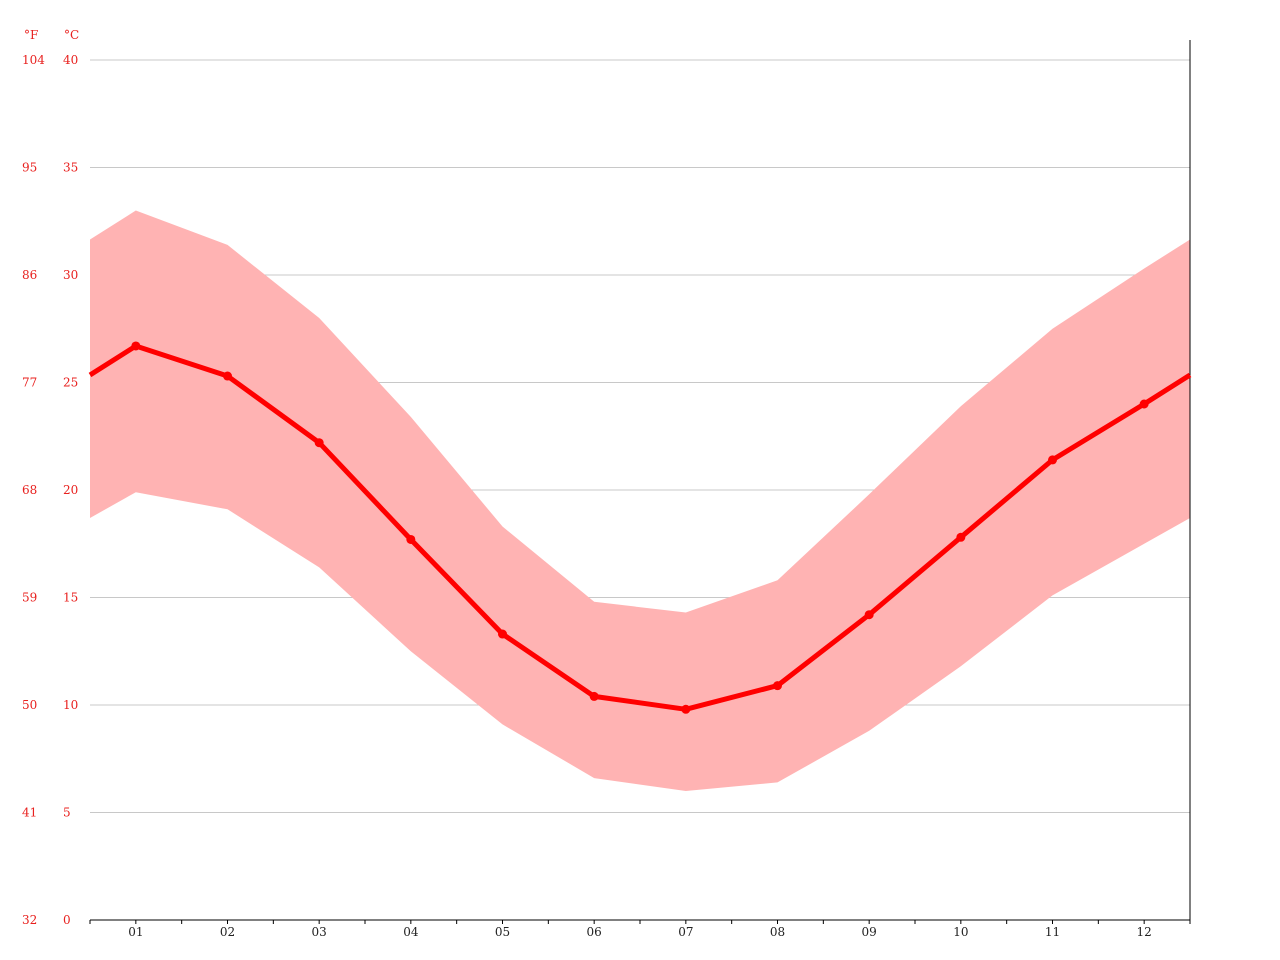 This screenshot has height=960, width=1280. I want to click on x-tick-label: 11, so click(1052, 932).